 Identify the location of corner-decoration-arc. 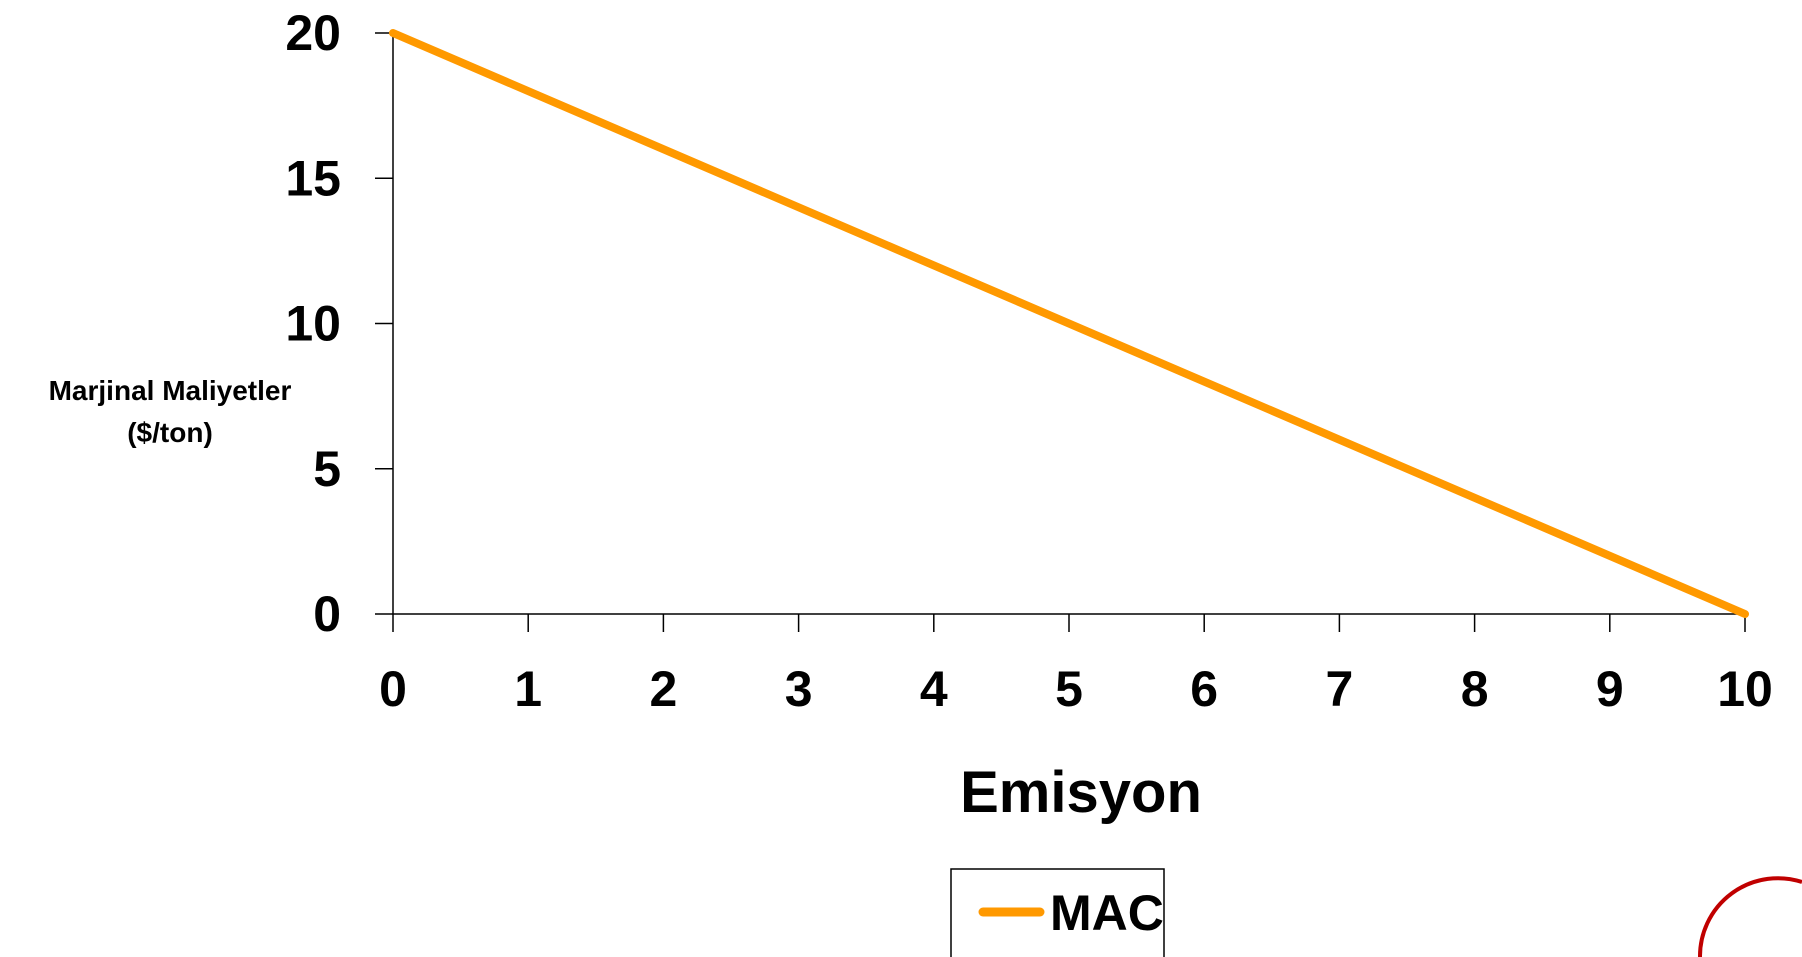
(1749, 916).